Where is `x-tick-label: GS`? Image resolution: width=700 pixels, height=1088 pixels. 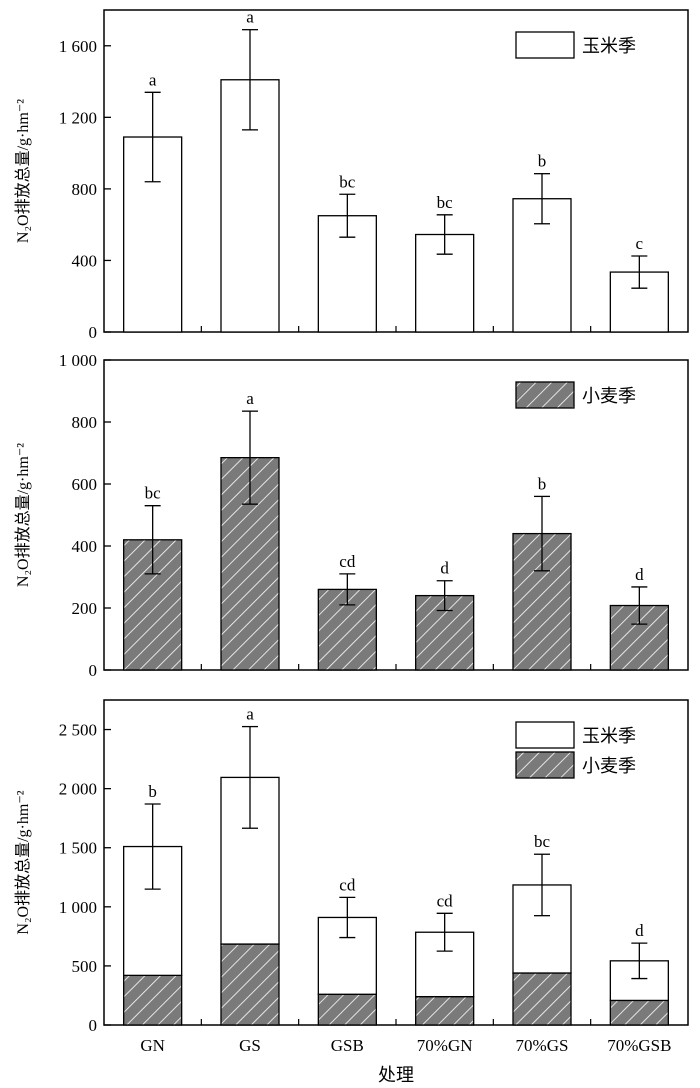 x-tick-label: GS is located at coordinates (250, 1045).